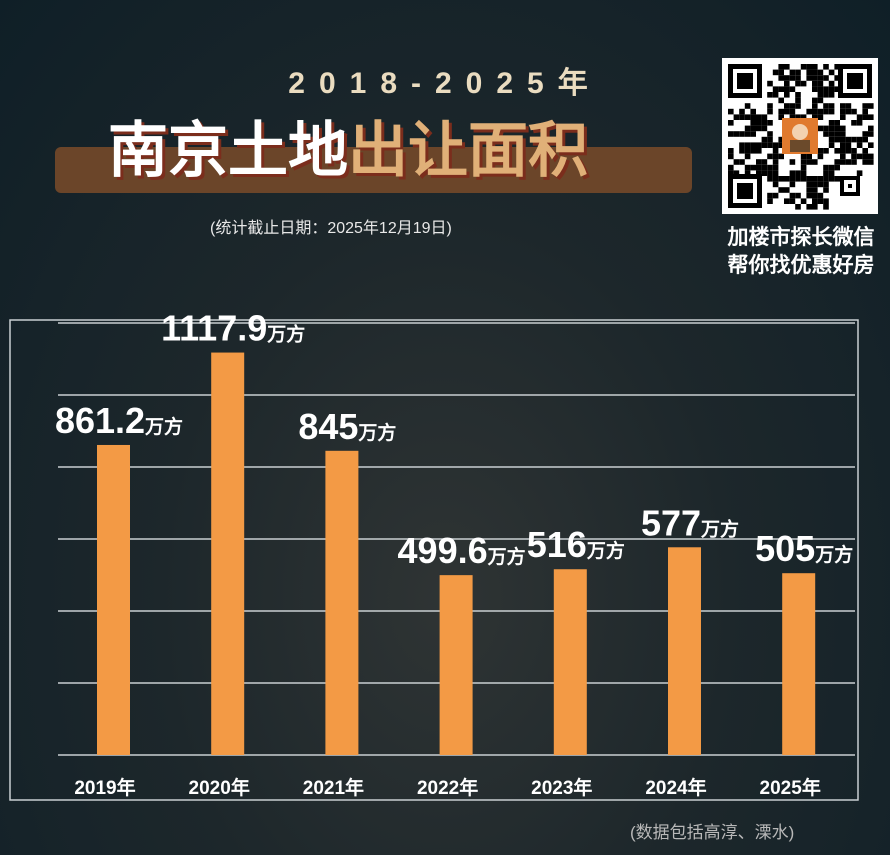 This screenshot has height=855, width=890. What do you see at coordinates (576, 544) in the screenshot?
I see `data-label: 516万方` at bounding box center [576, 544].